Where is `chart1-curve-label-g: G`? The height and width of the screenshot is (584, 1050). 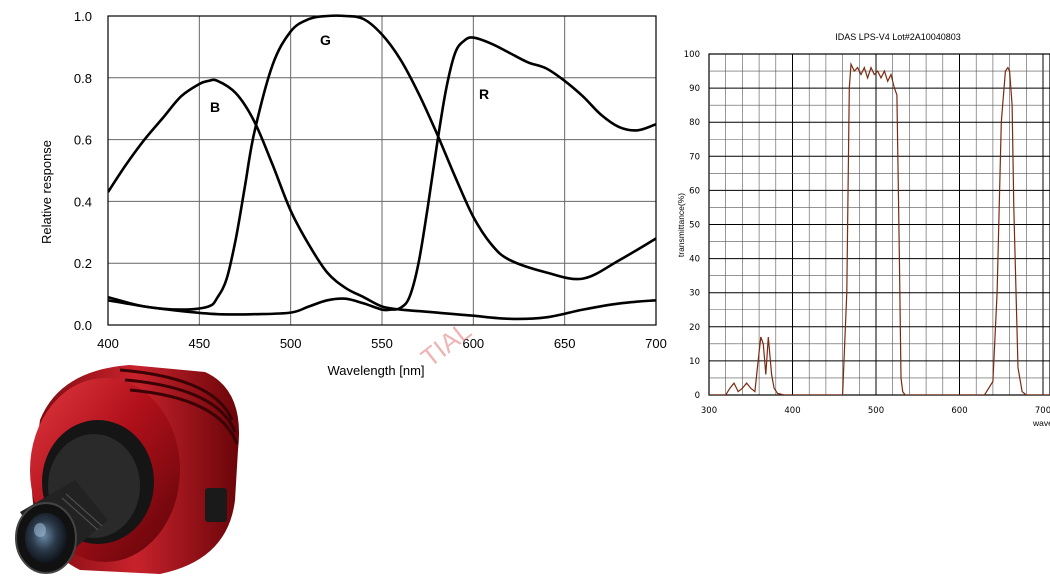
chart1-curve-label-g: G is located at coordinates (325, 40).